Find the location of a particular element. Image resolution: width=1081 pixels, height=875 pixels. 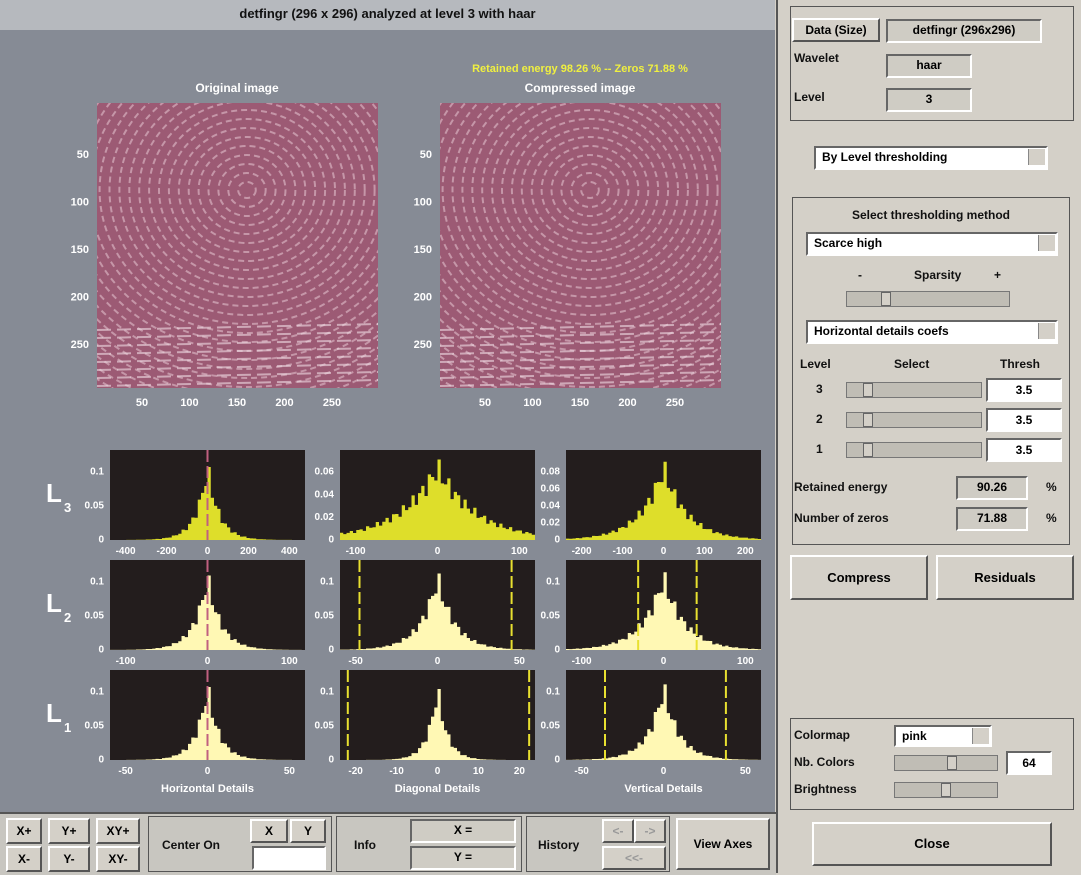

dropdown: Horizontal details coefs is located at coordinates (932, 332).